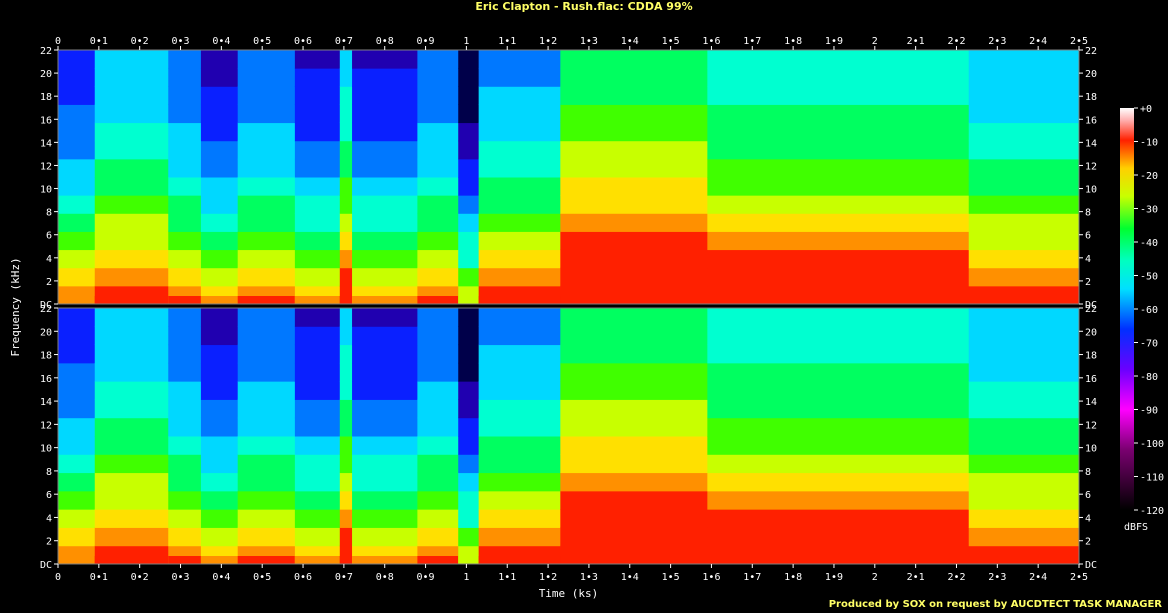  What do you see at coordinates (793, 577) in the screenshot?
I see `x-tick-label-bottom: 1•8` at bounding box center [793, 577].